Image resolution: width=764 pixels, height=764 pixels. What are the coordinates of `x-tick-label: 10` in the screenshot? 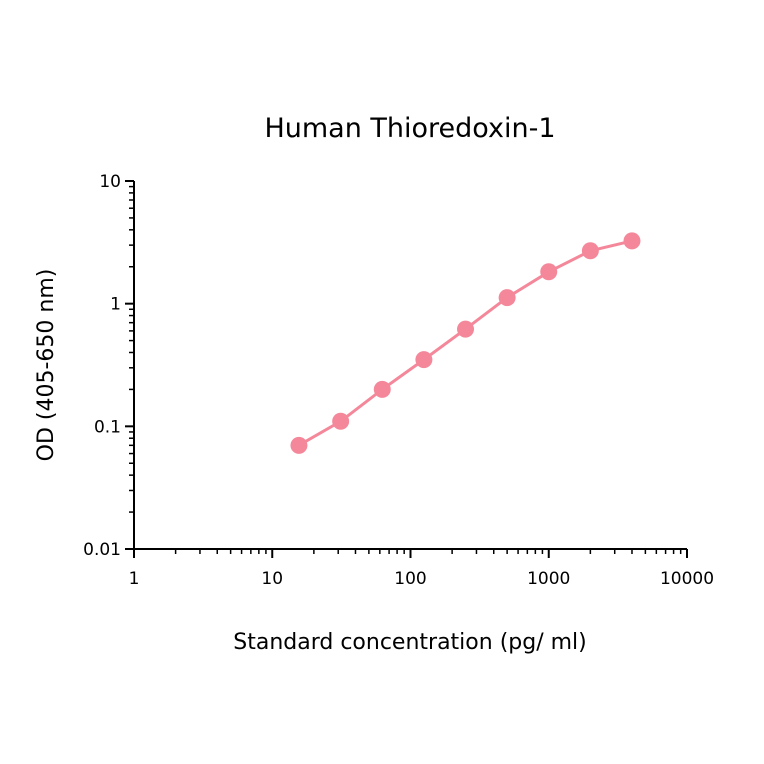 It's located at (272, 579).